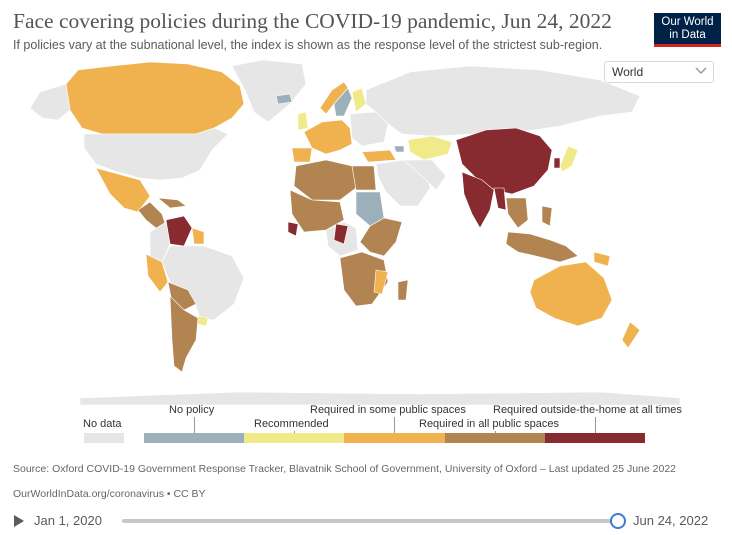 The image size is (732, 535). What do you see at coordinates (380, 398) in the screenshot?
I see `map-region-antarctica` at bounding box center [380, 398].